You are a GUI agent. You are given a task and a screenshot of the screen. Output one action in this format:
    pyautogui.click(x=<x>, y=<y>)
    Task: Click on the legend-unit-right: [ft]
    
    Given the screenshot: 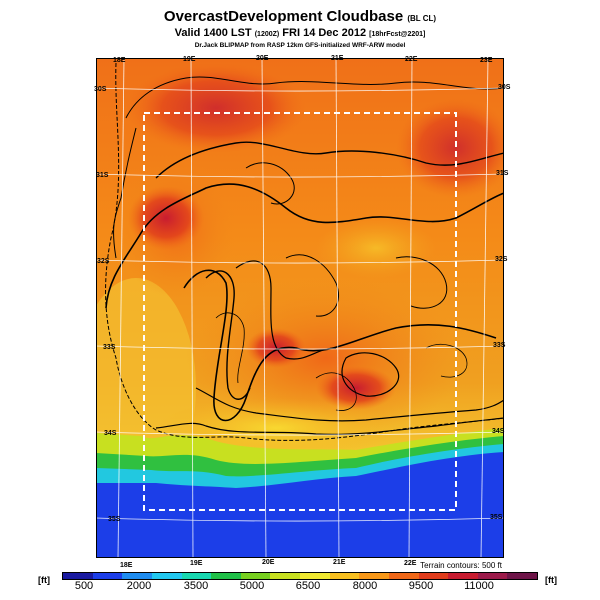 What is the action you would take?
    pyautogui.click(x=551, y=580)
    